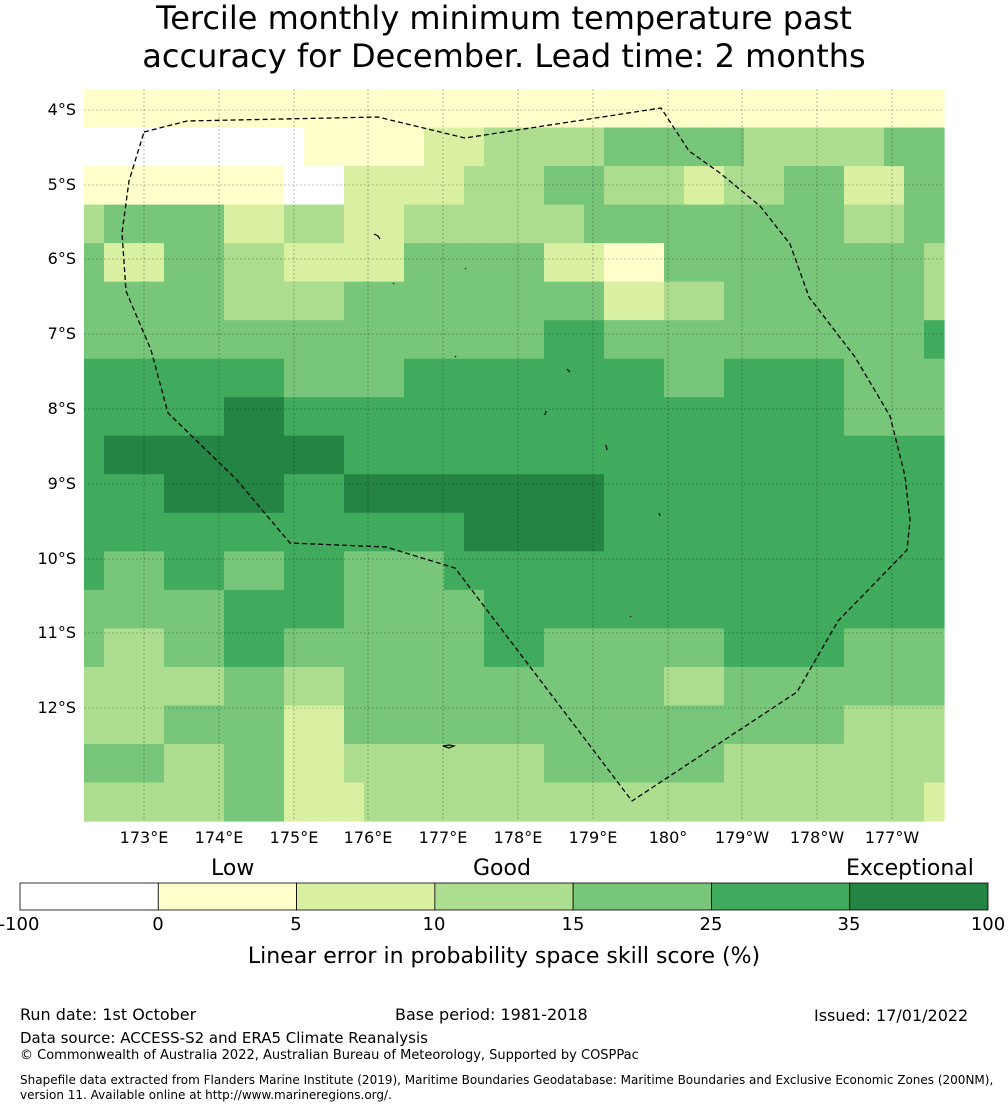 The width and height of the screenshot is (1008, 1110). I want to click on lon-label-174e: 174°E, so click(219, 837).